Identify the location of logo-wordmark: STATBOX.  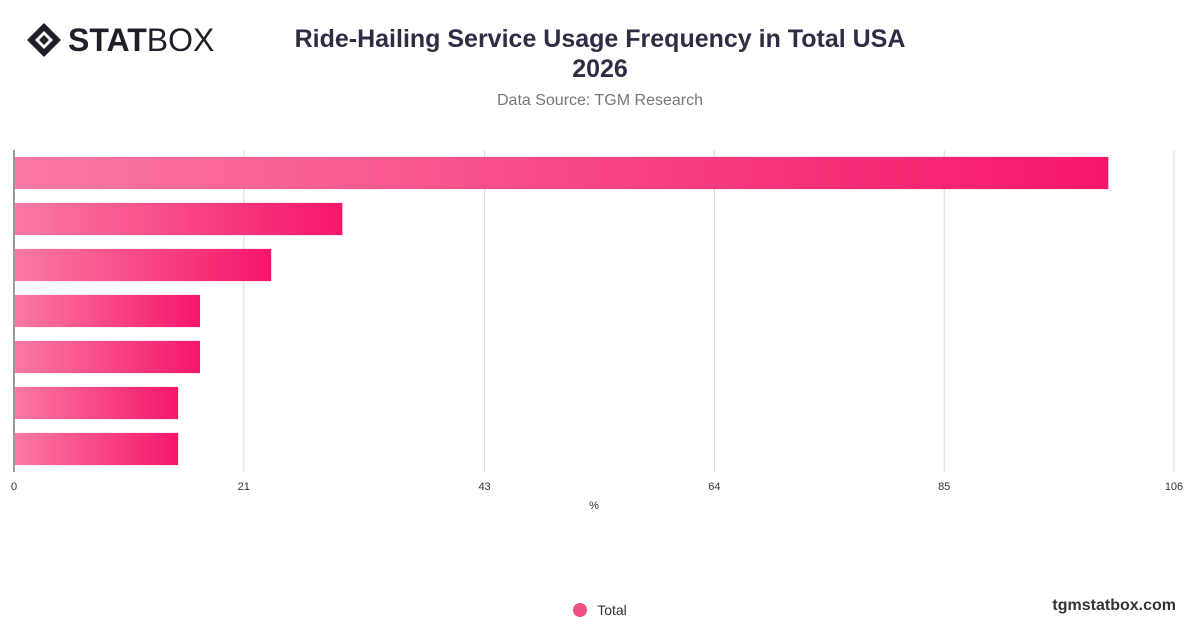
(141, 40).